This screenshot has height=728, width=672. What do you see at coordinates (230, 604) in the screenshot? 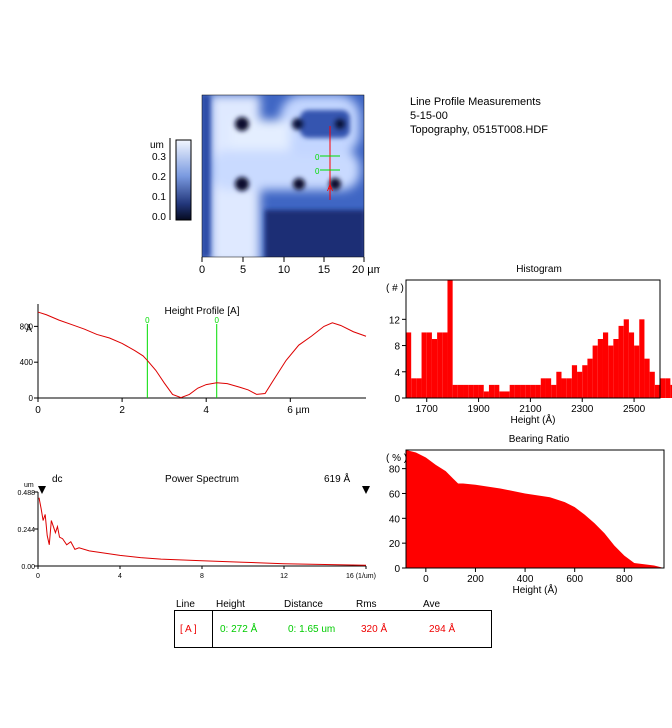
I see `header-height: Height` at bounding box center [230, 604].